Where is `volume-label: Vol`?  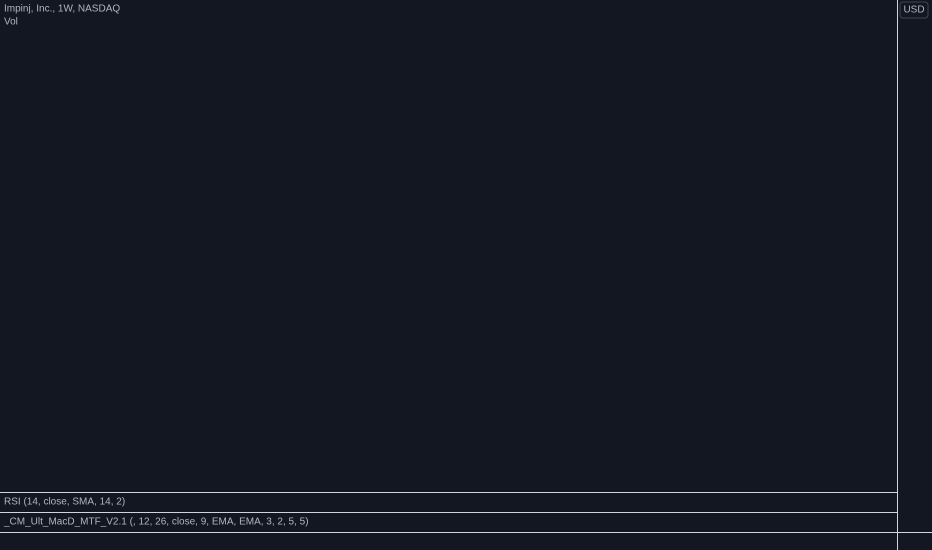 volume-label: Vol is located at coordinates (11, 22).